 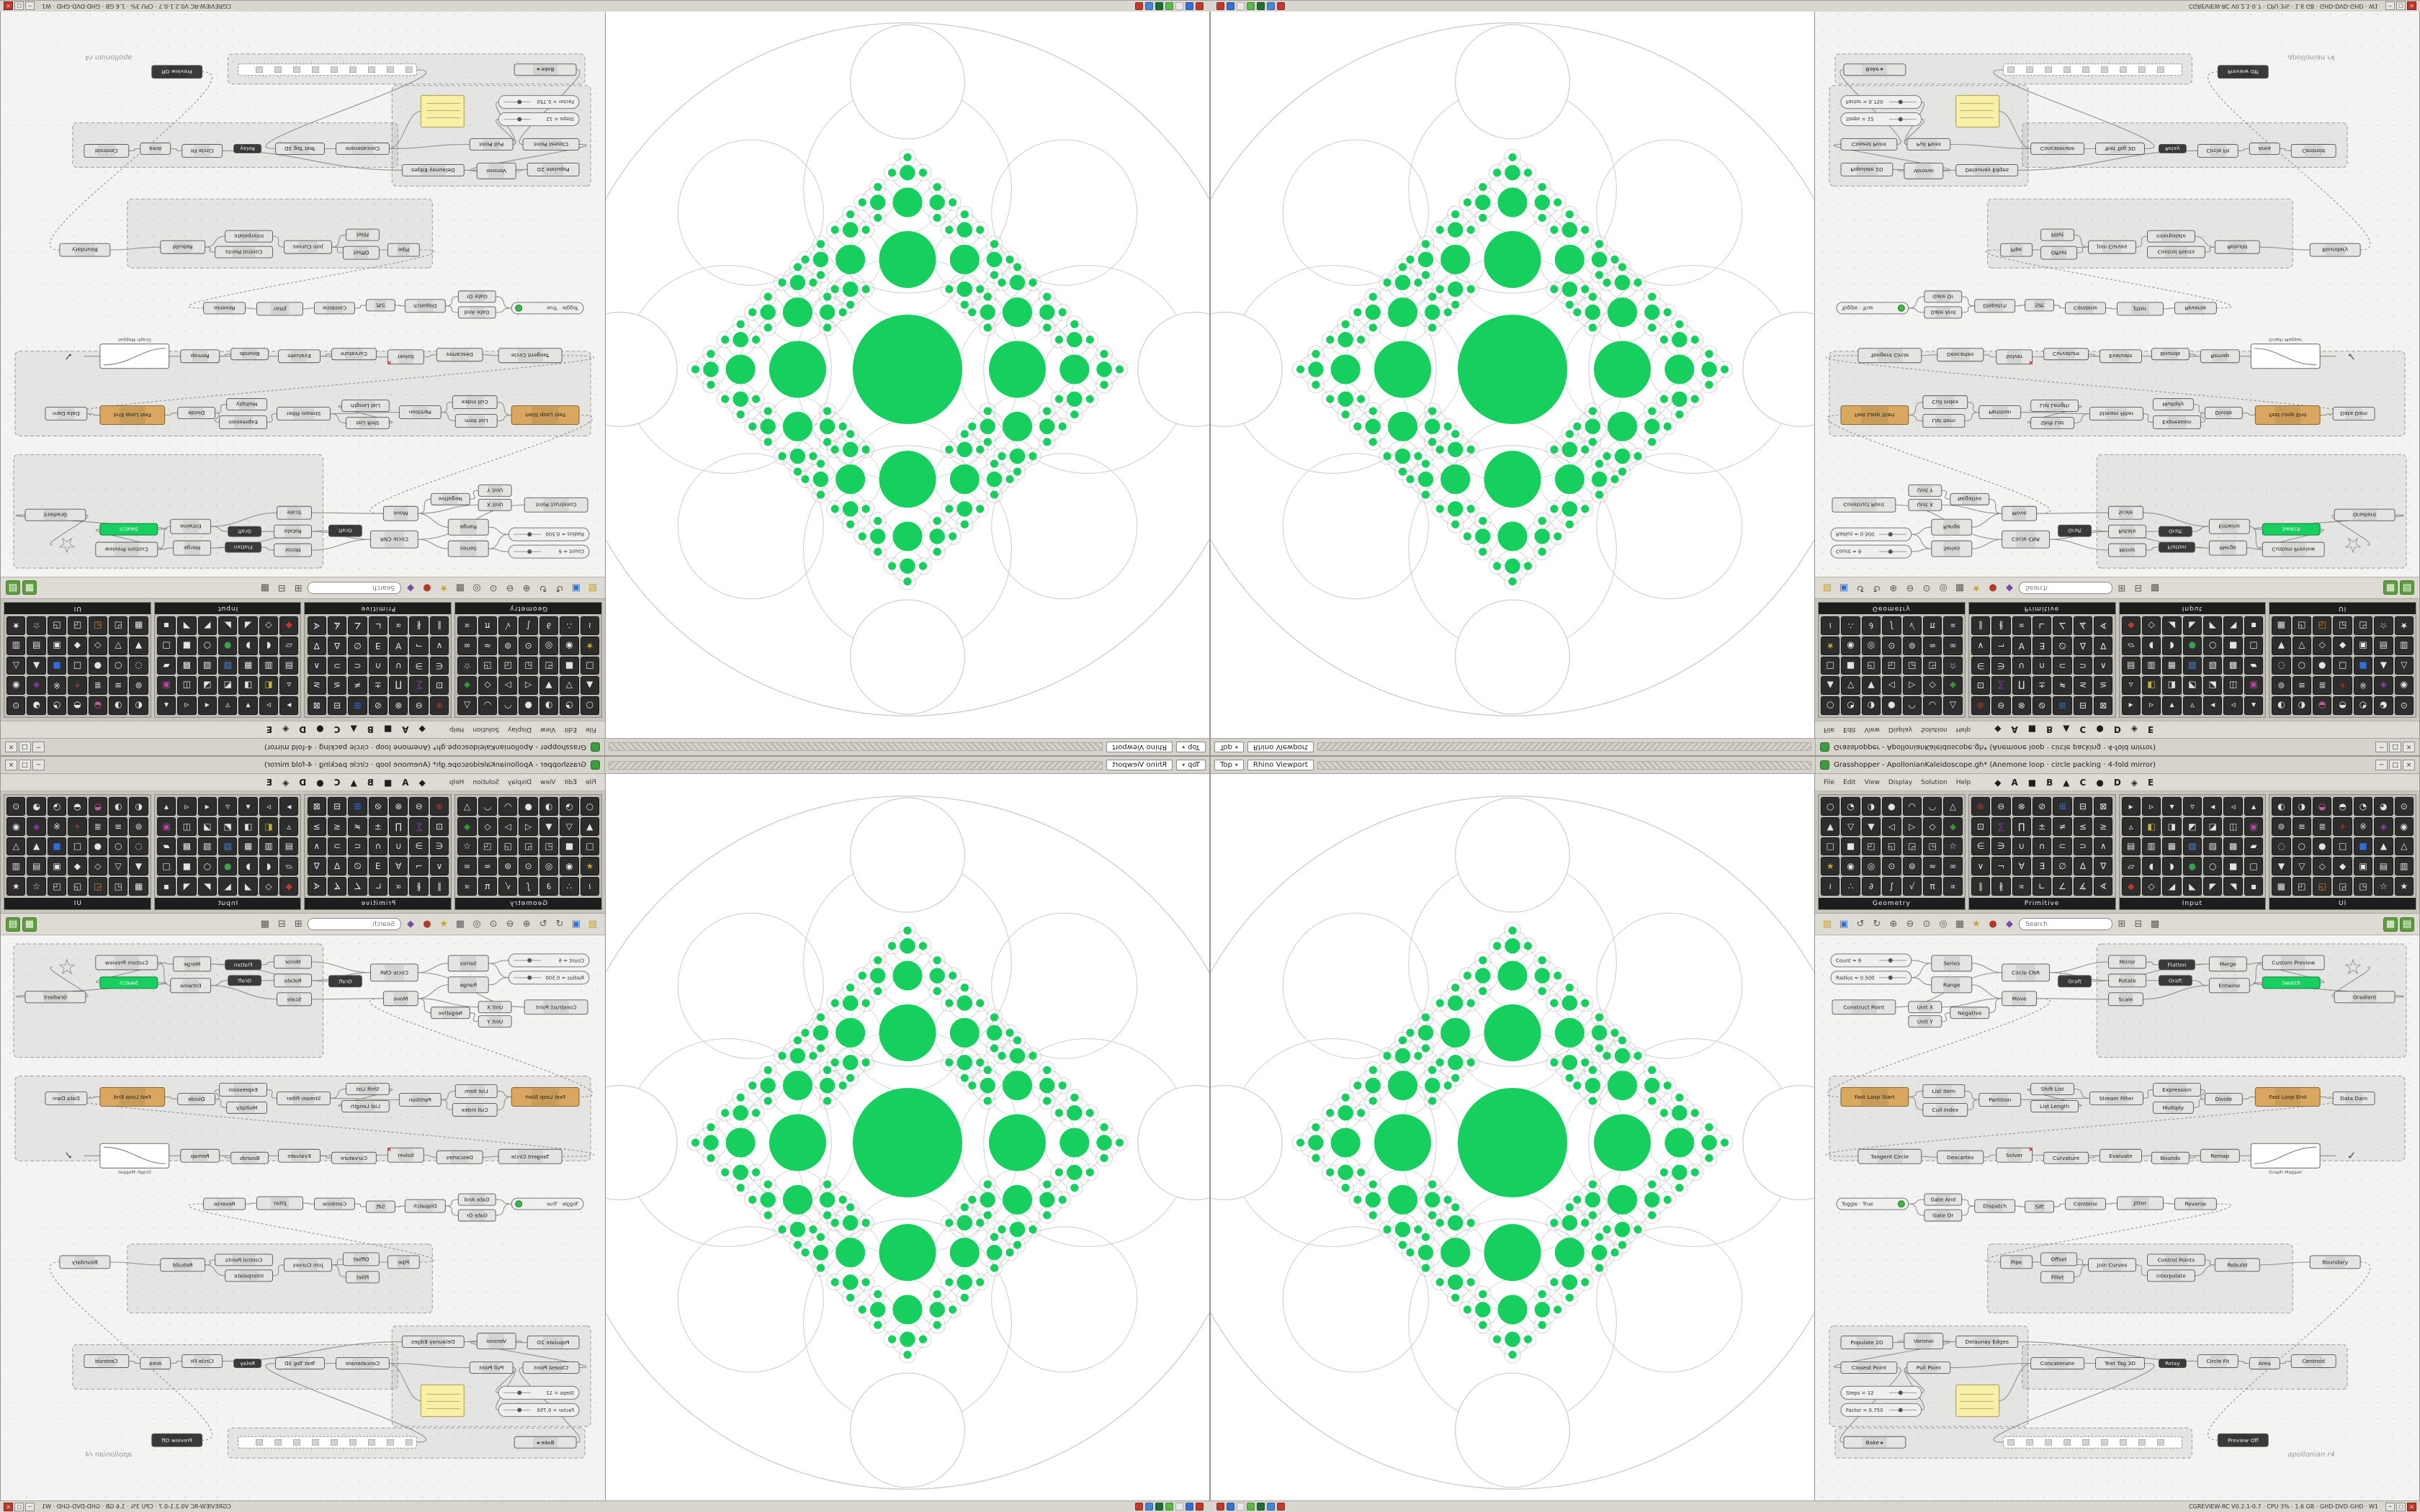 I want to click on component-icon: ◂, so click(x=2213, y=806).